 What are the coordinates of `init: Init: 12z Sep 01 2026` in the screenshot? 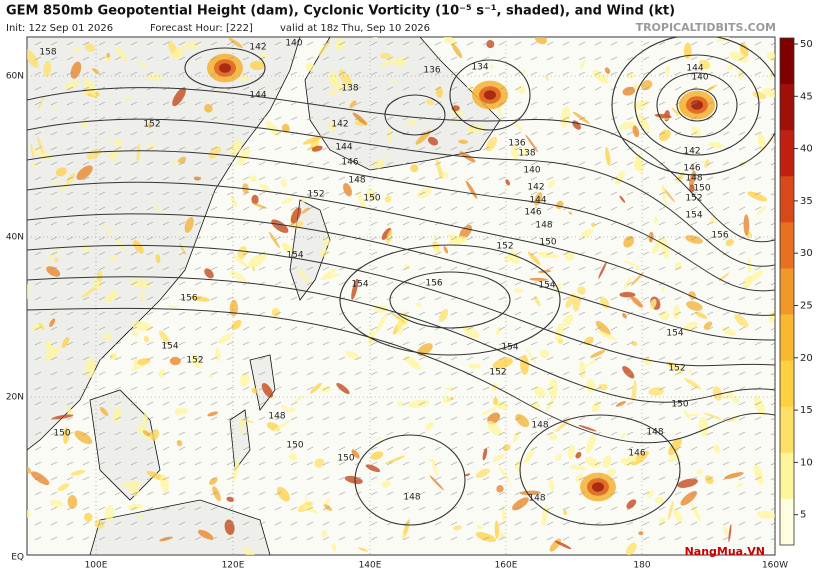 It's located at (59, 28).